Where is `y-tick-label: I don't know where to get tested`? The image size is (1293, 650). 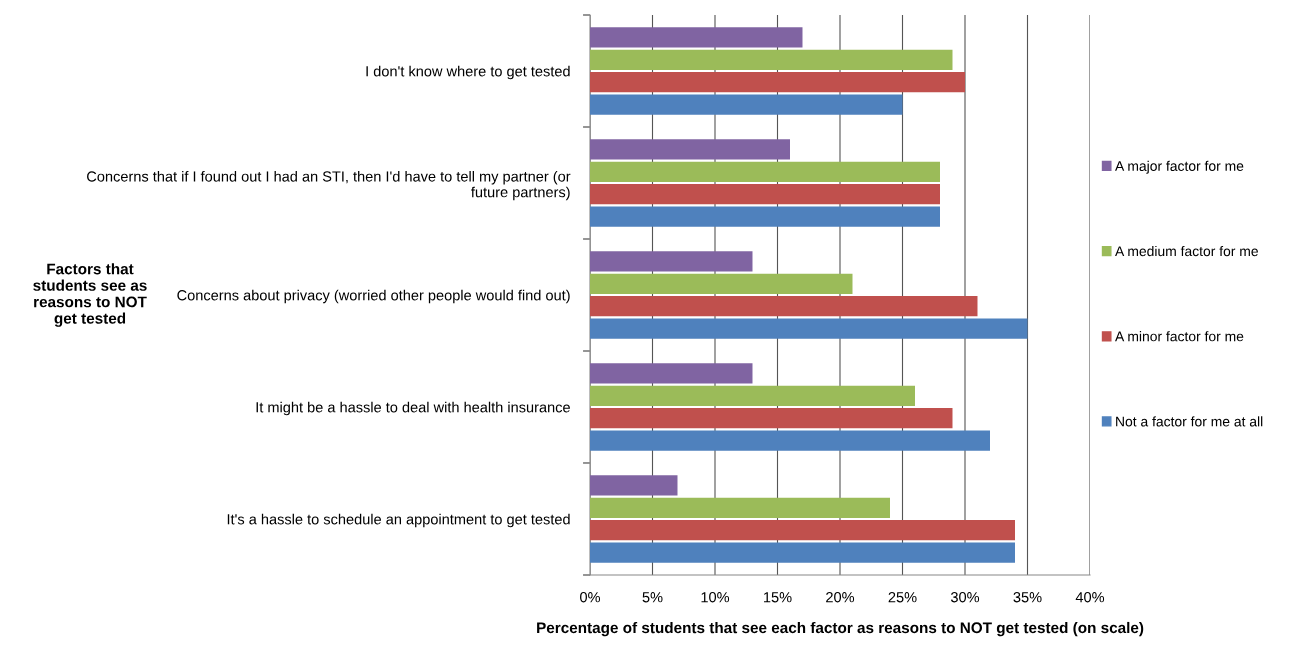
y-tick-label: I don't know where to get tested is located at coordinates (468, 72).